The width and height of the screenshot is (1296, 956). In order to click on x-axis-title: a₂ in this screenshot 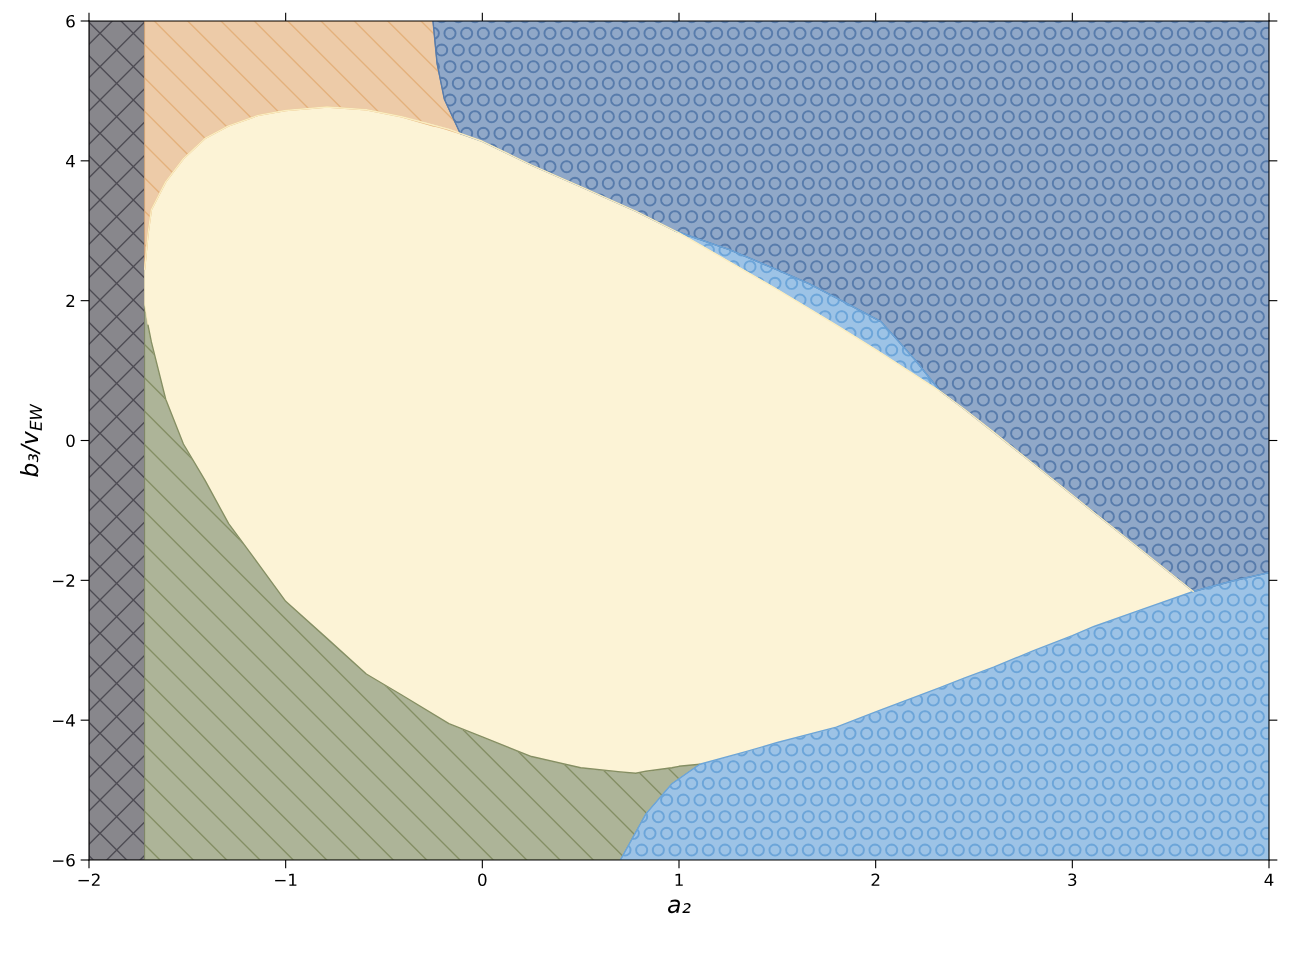, I will do `click(679, 906)`.